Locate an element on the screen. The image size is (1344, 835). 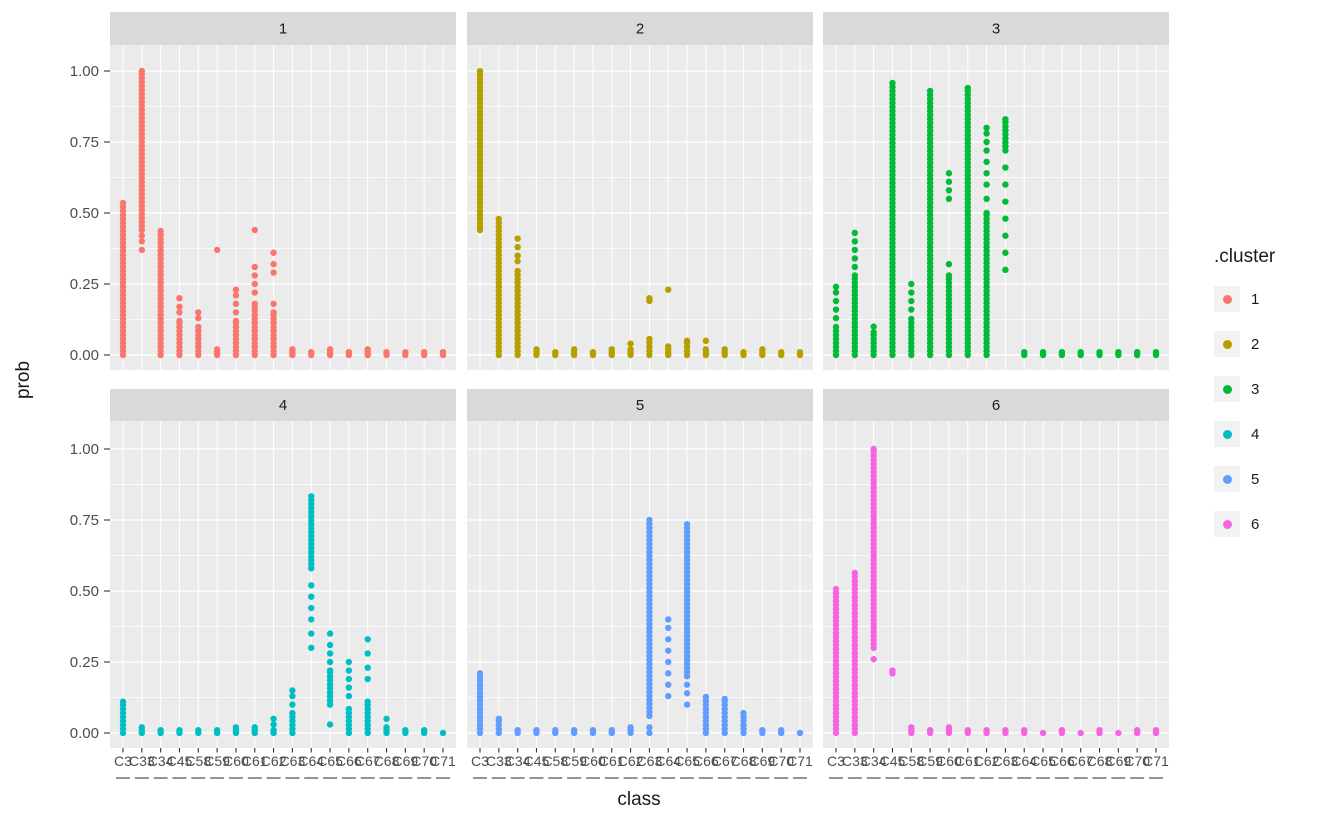
x-tick-label: C58 is located at coordinates (555, 761).